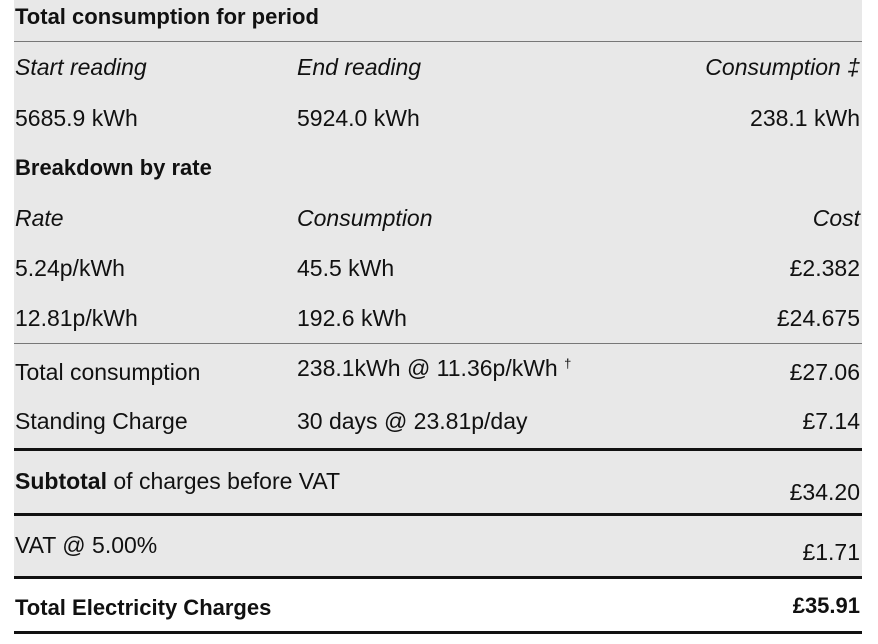 This screenshot has width=878, height=644. What do you see at coordinates (438, 167) in the screenshot?
I see `breakdown-header: Breakdown by rate` at bounding box center [438, 167].